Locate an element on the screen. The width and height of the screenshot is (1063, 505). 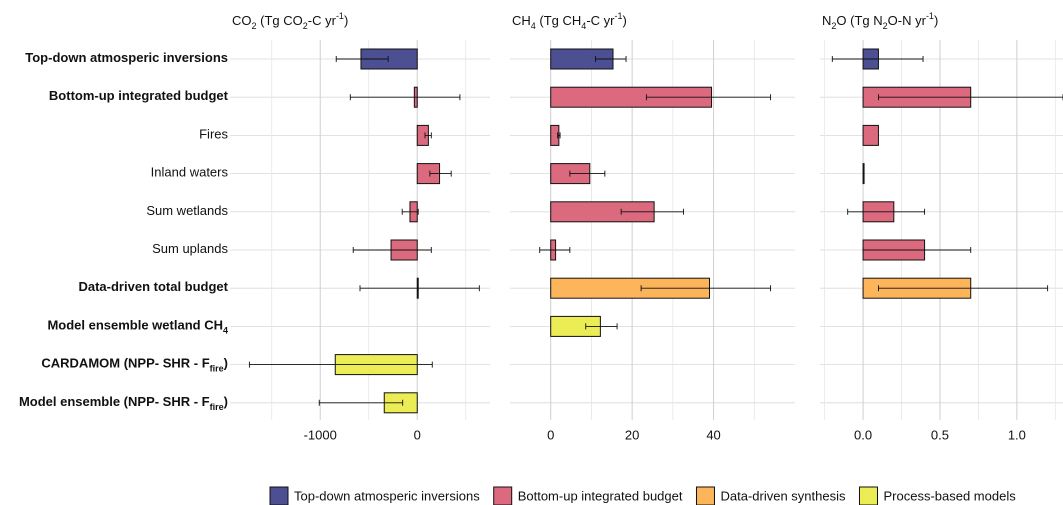
row-label: Top-down atmosperic inversions is located at coordinates (126, 57).